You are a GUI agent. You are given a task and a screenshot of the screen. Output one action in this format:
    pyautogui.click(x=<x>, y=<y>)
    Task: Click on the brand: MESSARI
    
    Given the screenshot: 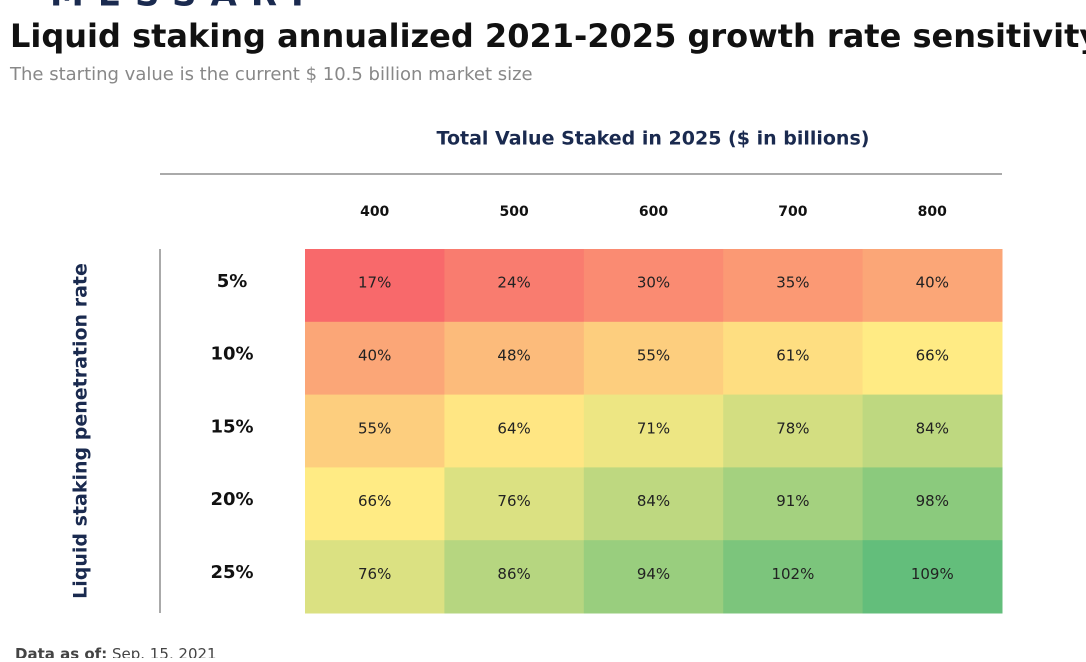 What is the action you would take?
    pyautogui.click(x=184, y=7)
    